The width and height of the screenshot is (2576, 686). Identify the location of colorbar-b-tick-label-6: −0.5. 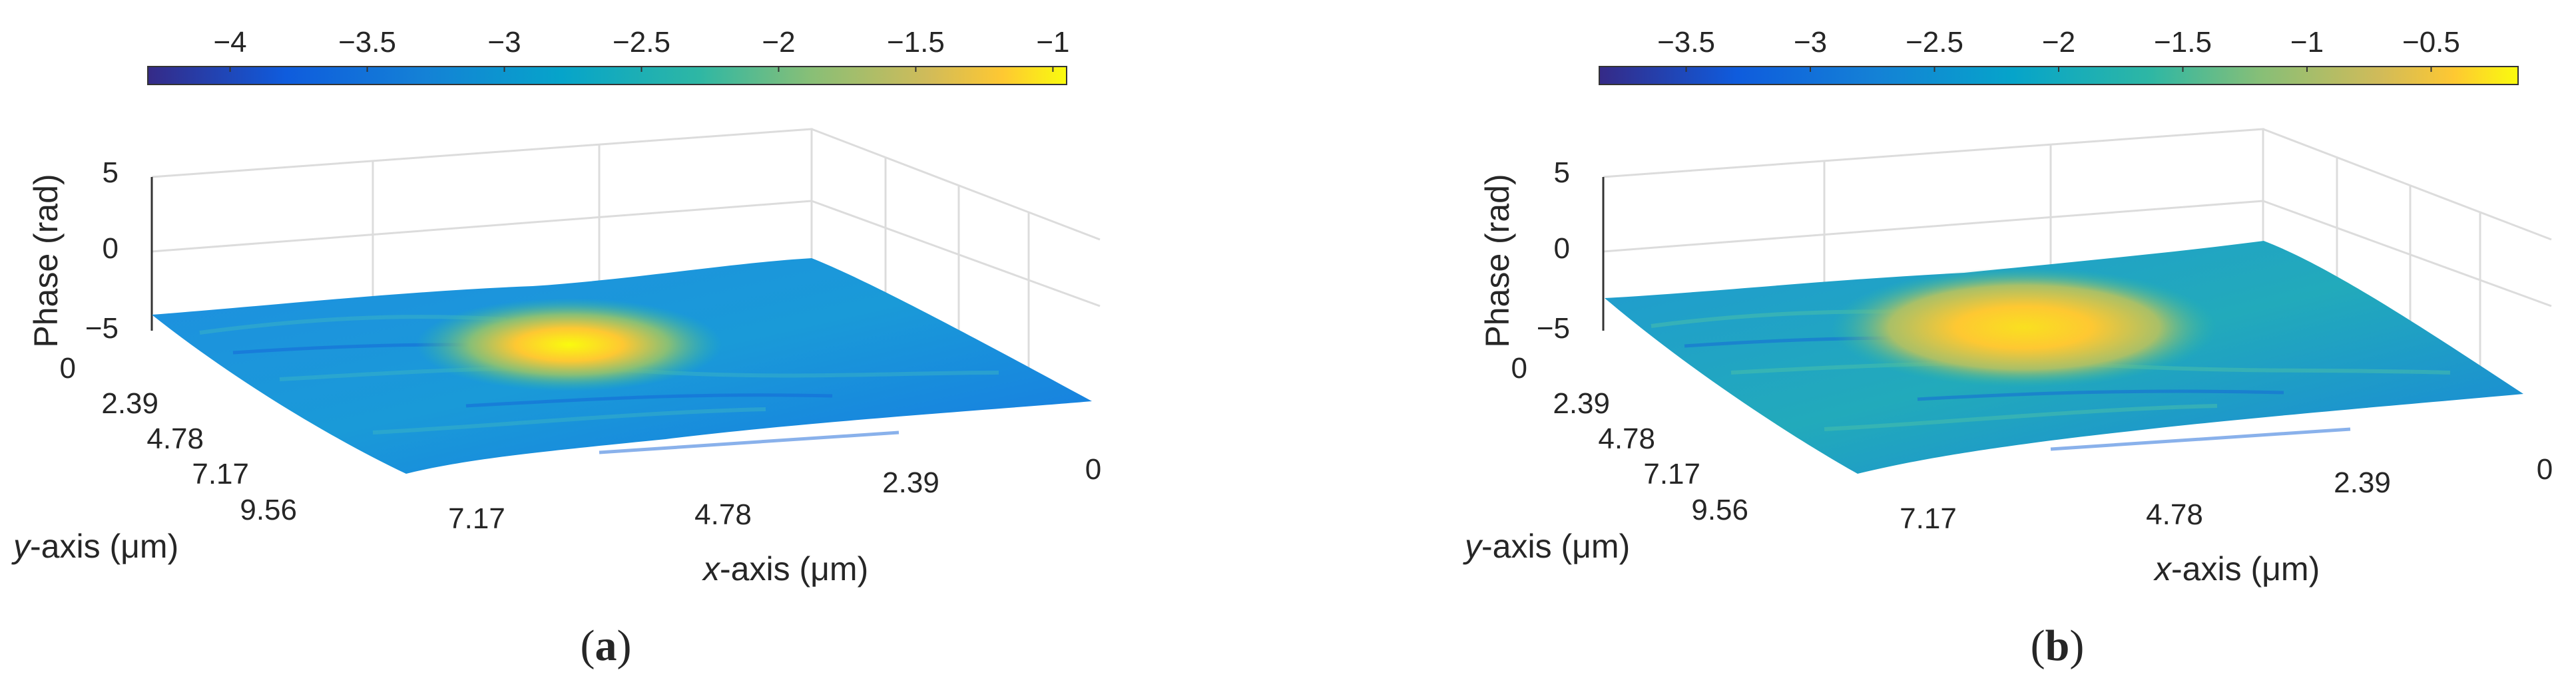
(2431, 43).